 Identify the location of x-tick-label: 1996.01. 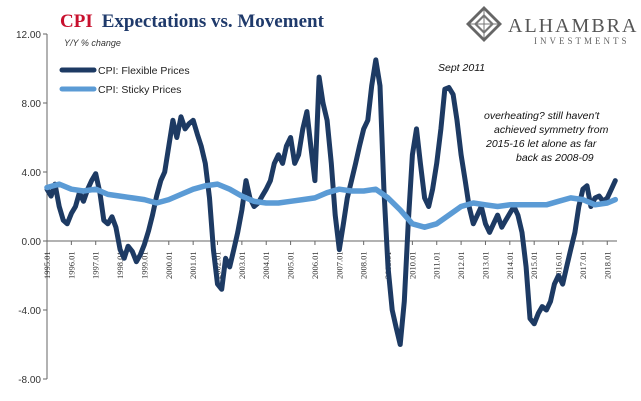
(71, 265).